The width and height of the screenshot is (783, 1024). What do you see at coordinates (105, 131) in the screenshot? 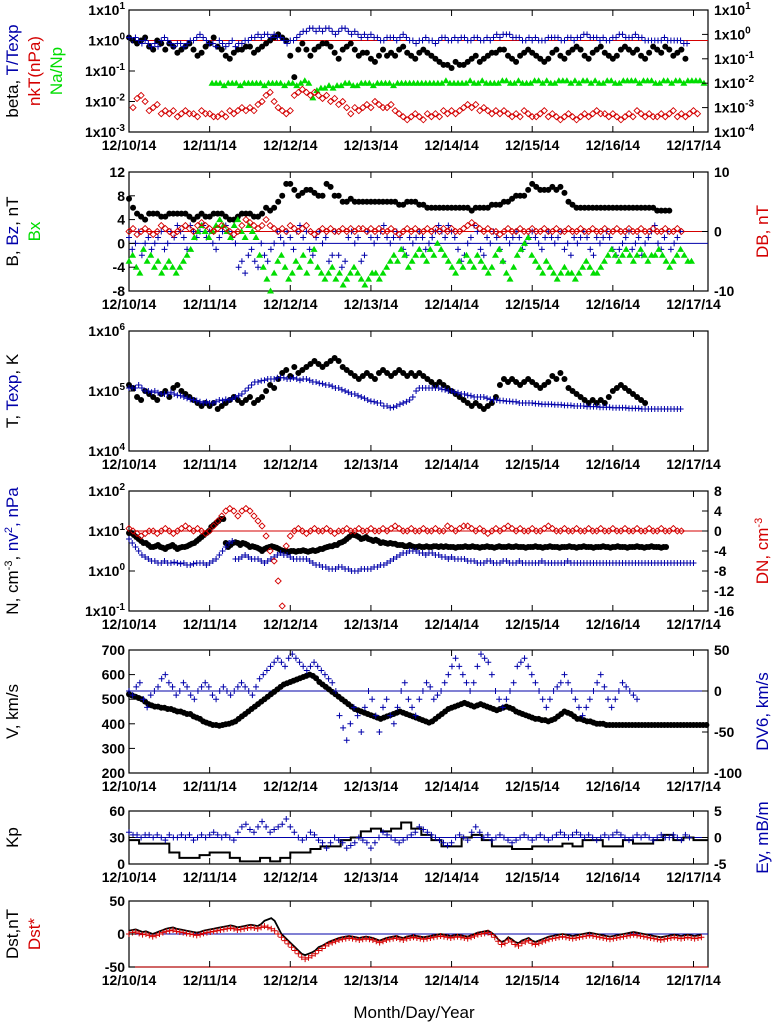
I see `left-tick-label-4: 1x10⁻³` at bounding box center [105, 131].